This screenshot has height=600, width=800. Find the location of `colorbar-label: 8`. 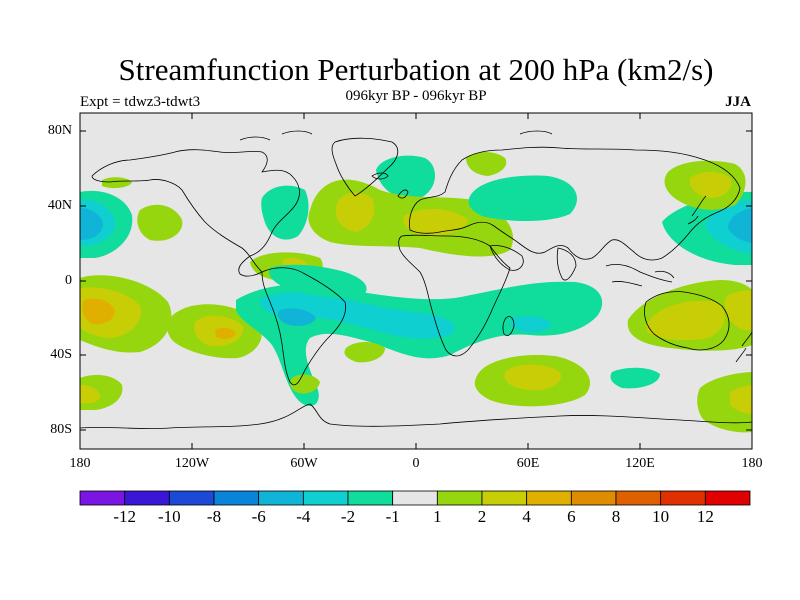

colorbar-label: 8 is located at coordinates (616, 516).